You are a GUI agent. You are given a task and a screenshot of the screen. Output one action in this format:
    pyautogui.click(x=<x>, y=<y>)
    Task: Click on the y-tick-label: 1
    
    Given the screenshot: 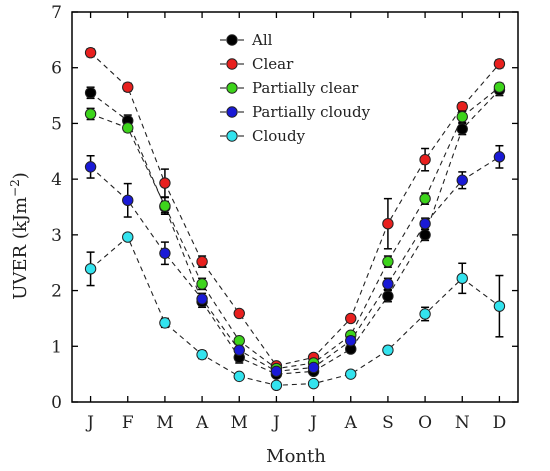 What is the action you would take?
    pyautogui.click(x=56, y=347)
    